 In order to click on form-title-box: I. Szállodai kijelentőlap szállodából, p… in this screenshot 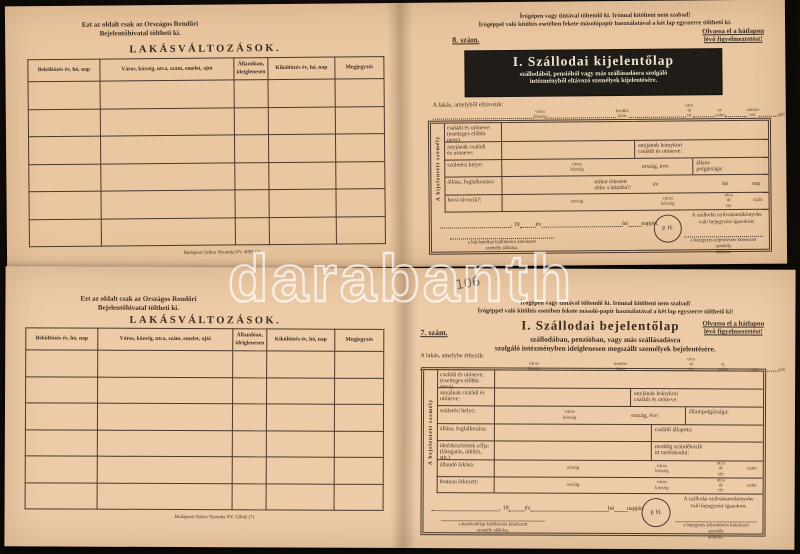, I will do `click(593, 73)`.